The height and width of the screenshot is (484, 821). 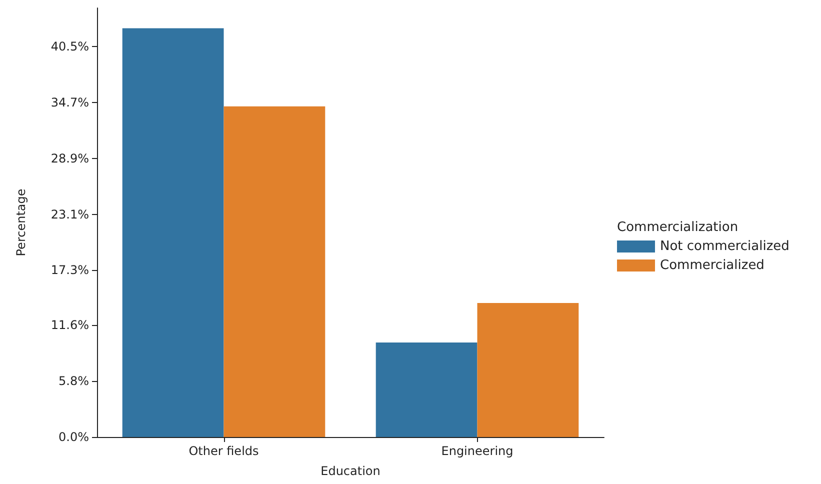 What do you see at coordinates (350, 471) in the screenshot?
I see `x-axis-title: Education` at bounding box center [350, 471].